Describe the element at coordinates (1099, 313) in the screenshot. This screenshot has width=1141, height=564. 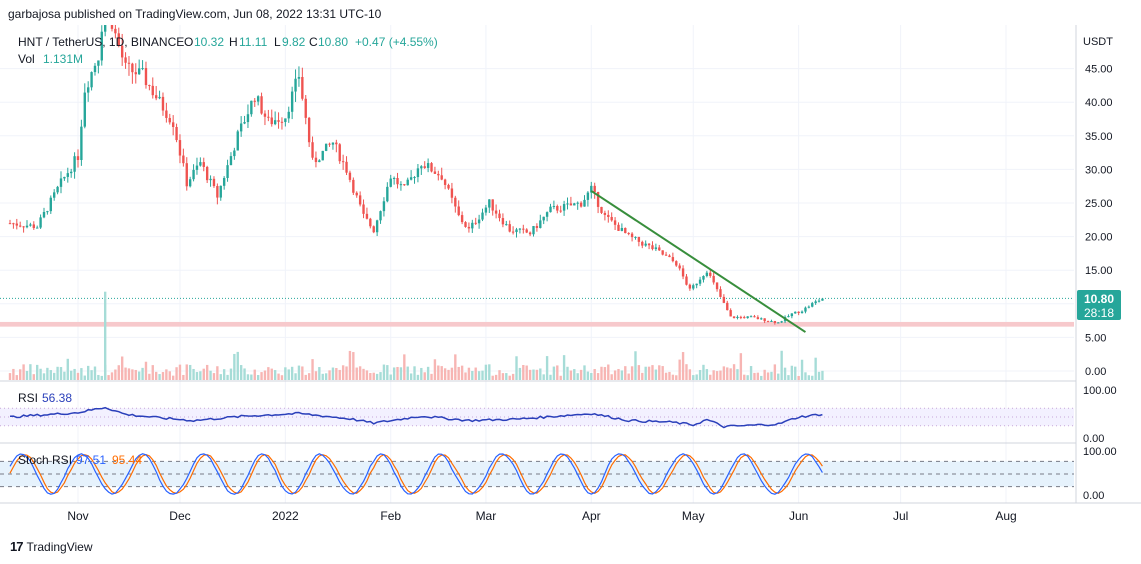
I see `price-badge-countdown: 28:18` at that location.